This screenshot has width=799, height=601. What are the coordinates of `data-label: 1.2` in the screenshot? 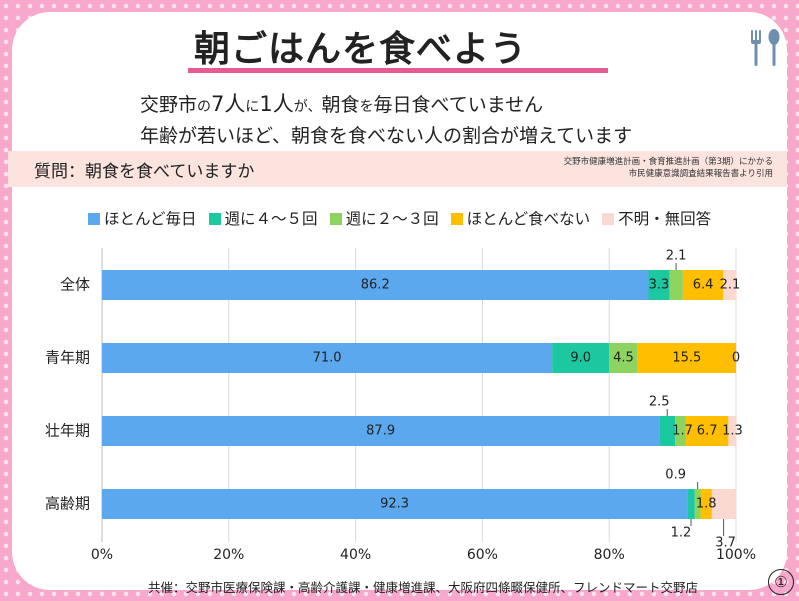 It's located at (681, 533).